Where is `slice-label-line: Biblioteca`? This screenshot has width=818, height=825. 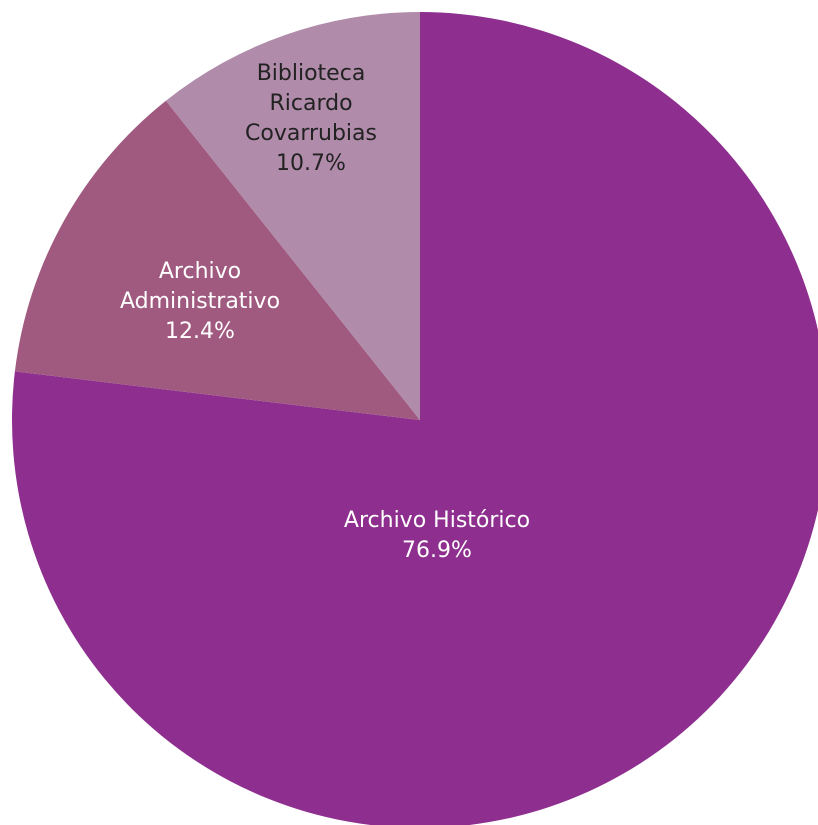 slice-label-line: Biblioteca is located at coordinates (311, 73).